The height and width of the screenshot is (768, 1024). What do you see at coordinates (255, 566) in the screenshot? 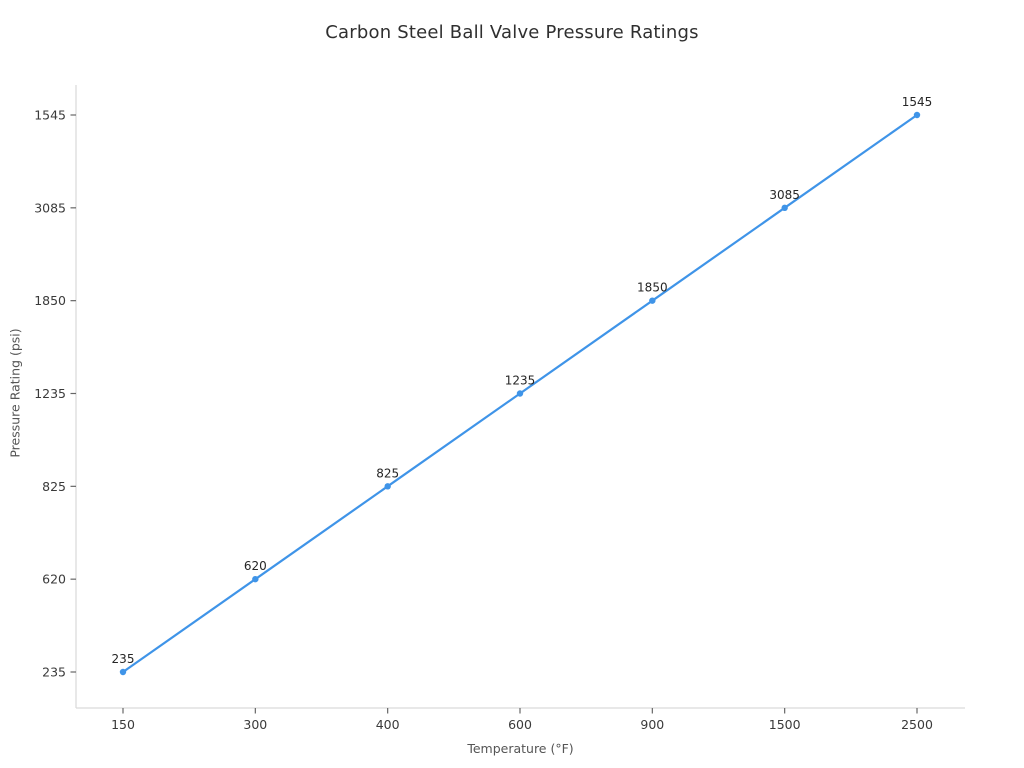
I see `data-point-label: 620` at bounding box center [255, 566].